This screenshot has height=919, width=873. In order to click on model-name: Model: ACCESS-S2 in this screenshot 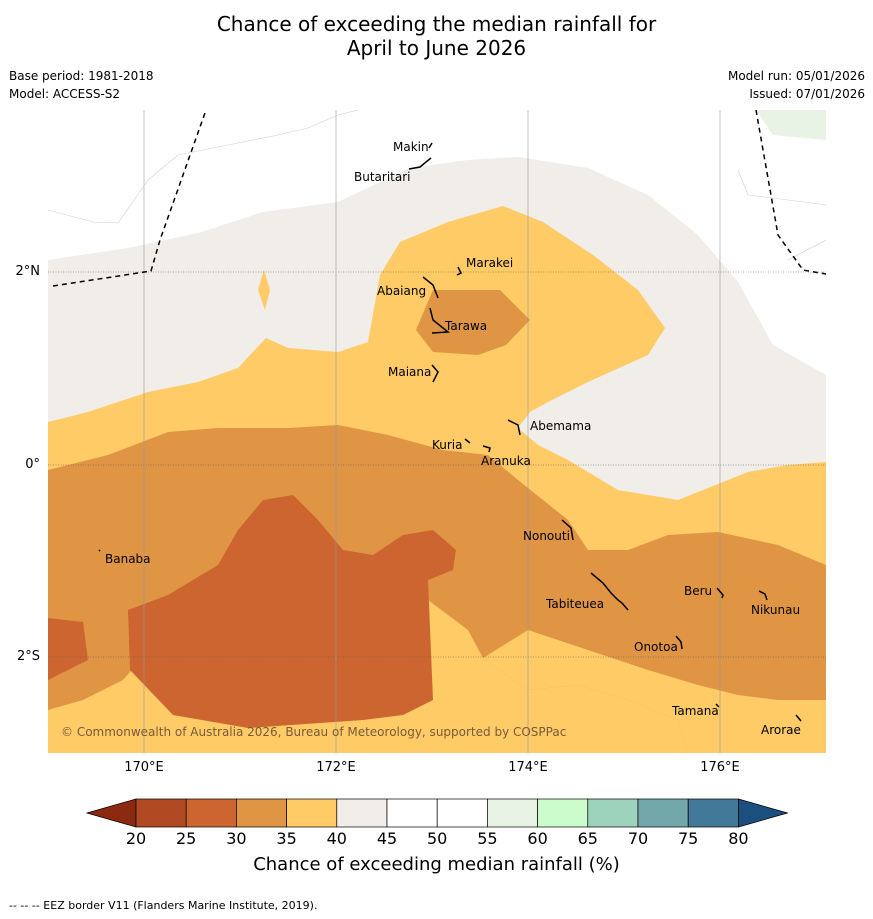, I will do `click(65, 94)`.